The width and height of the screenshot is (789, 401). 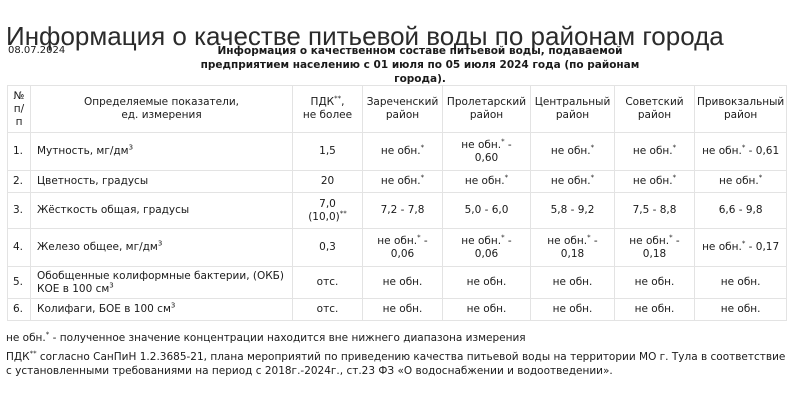 What do you see at coordinates (654, 109) in the screenshot?
I see `header-district-sovetsky: Советский район` at bounding box center [654, 109].